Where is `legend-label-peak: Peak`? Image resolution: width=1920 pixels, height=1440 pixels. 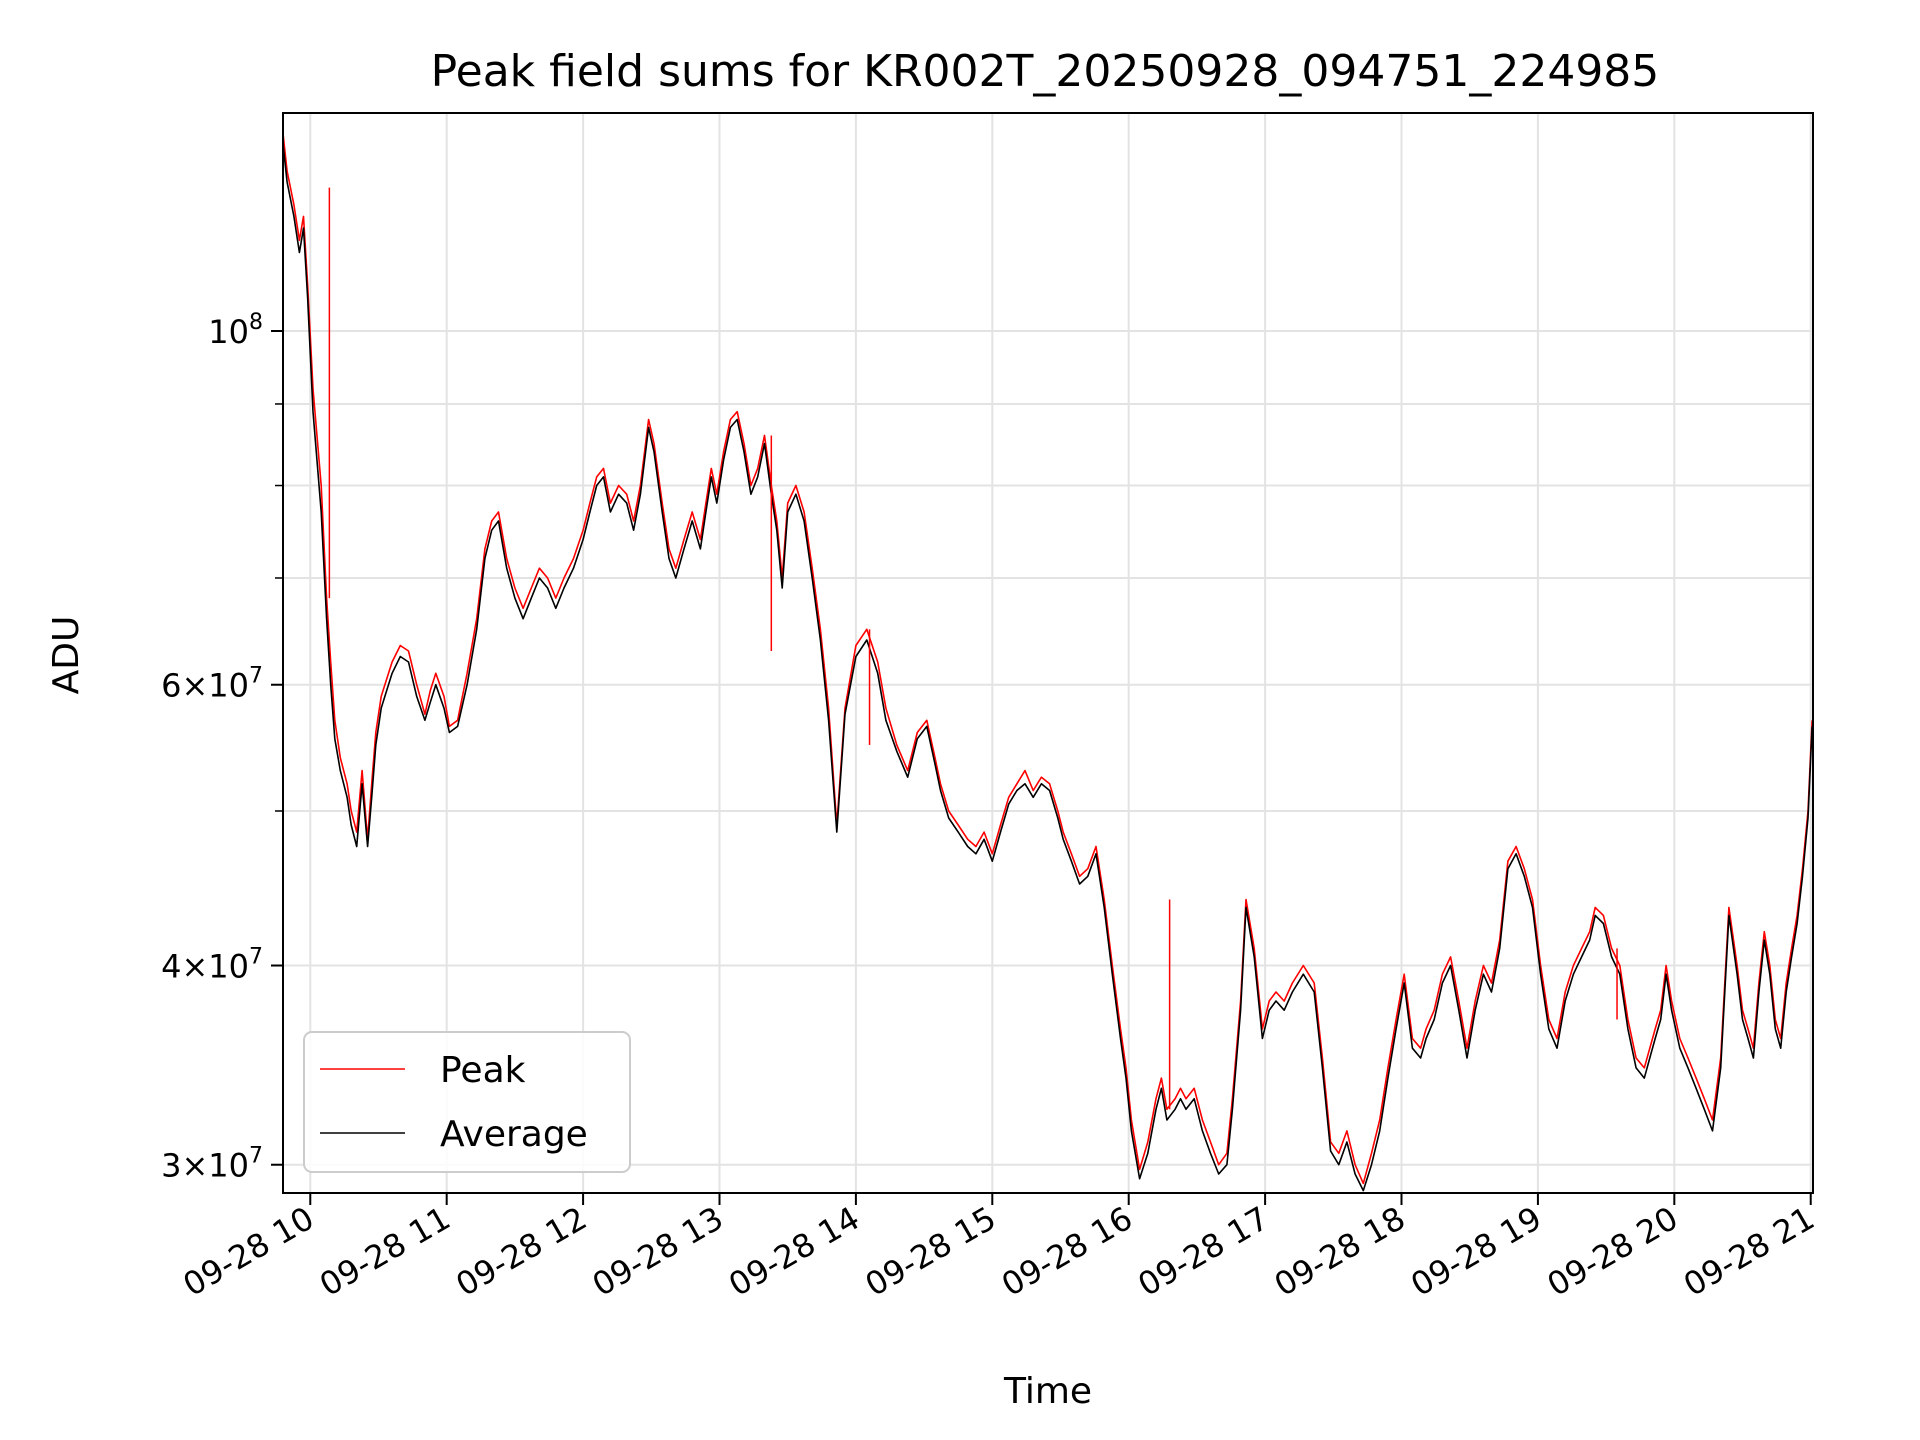 legend-label-peak: Peak is located at coordinates (483, 1070).